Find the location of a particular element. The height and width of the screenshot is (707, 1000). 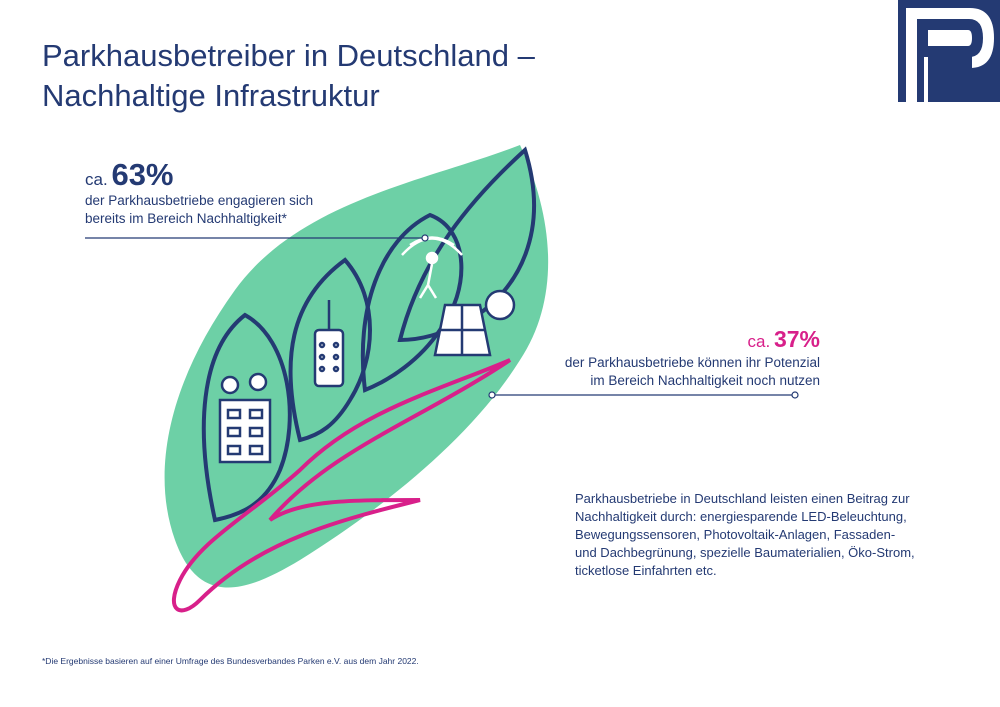

title-line-2: Nachhaltige Infrastruktur is located at coordinates (211, 95).